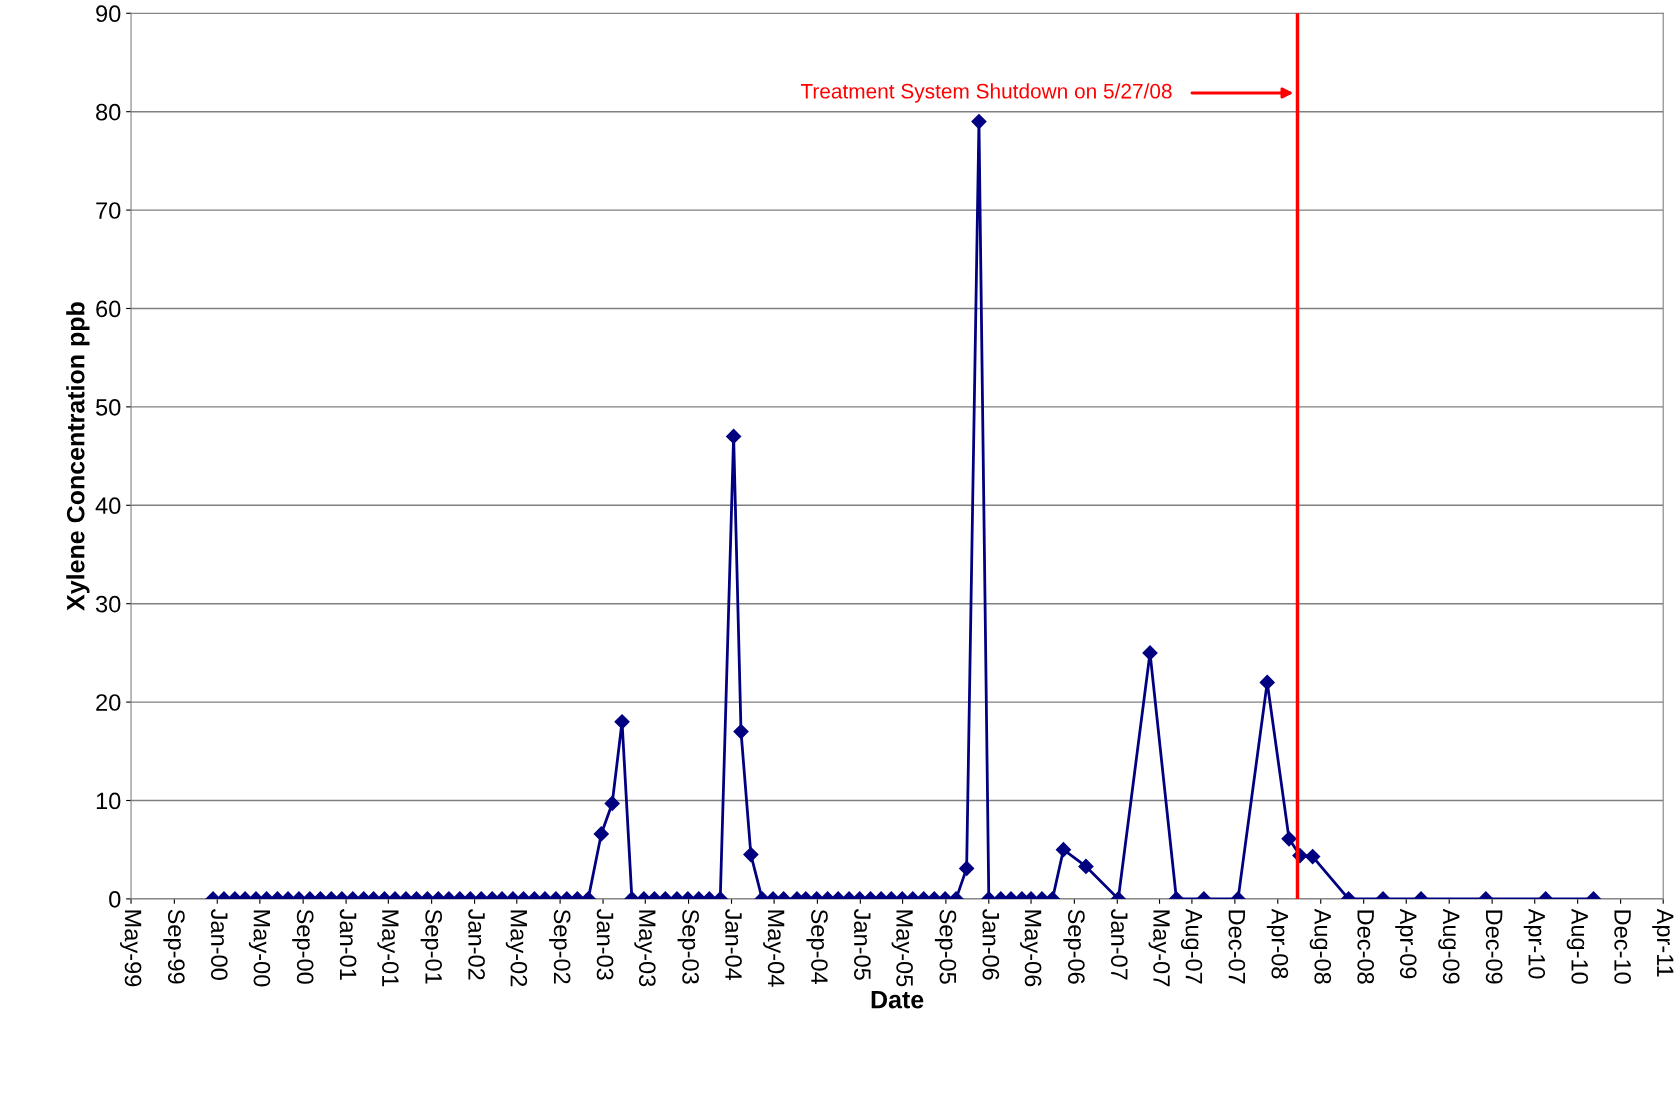 Image resolution: width=1680 pixels, height=1107 pixels. Describe the element at coordinates (688, 946) in the screenshot. I see `x-tick-label: Sep-03` at that location.